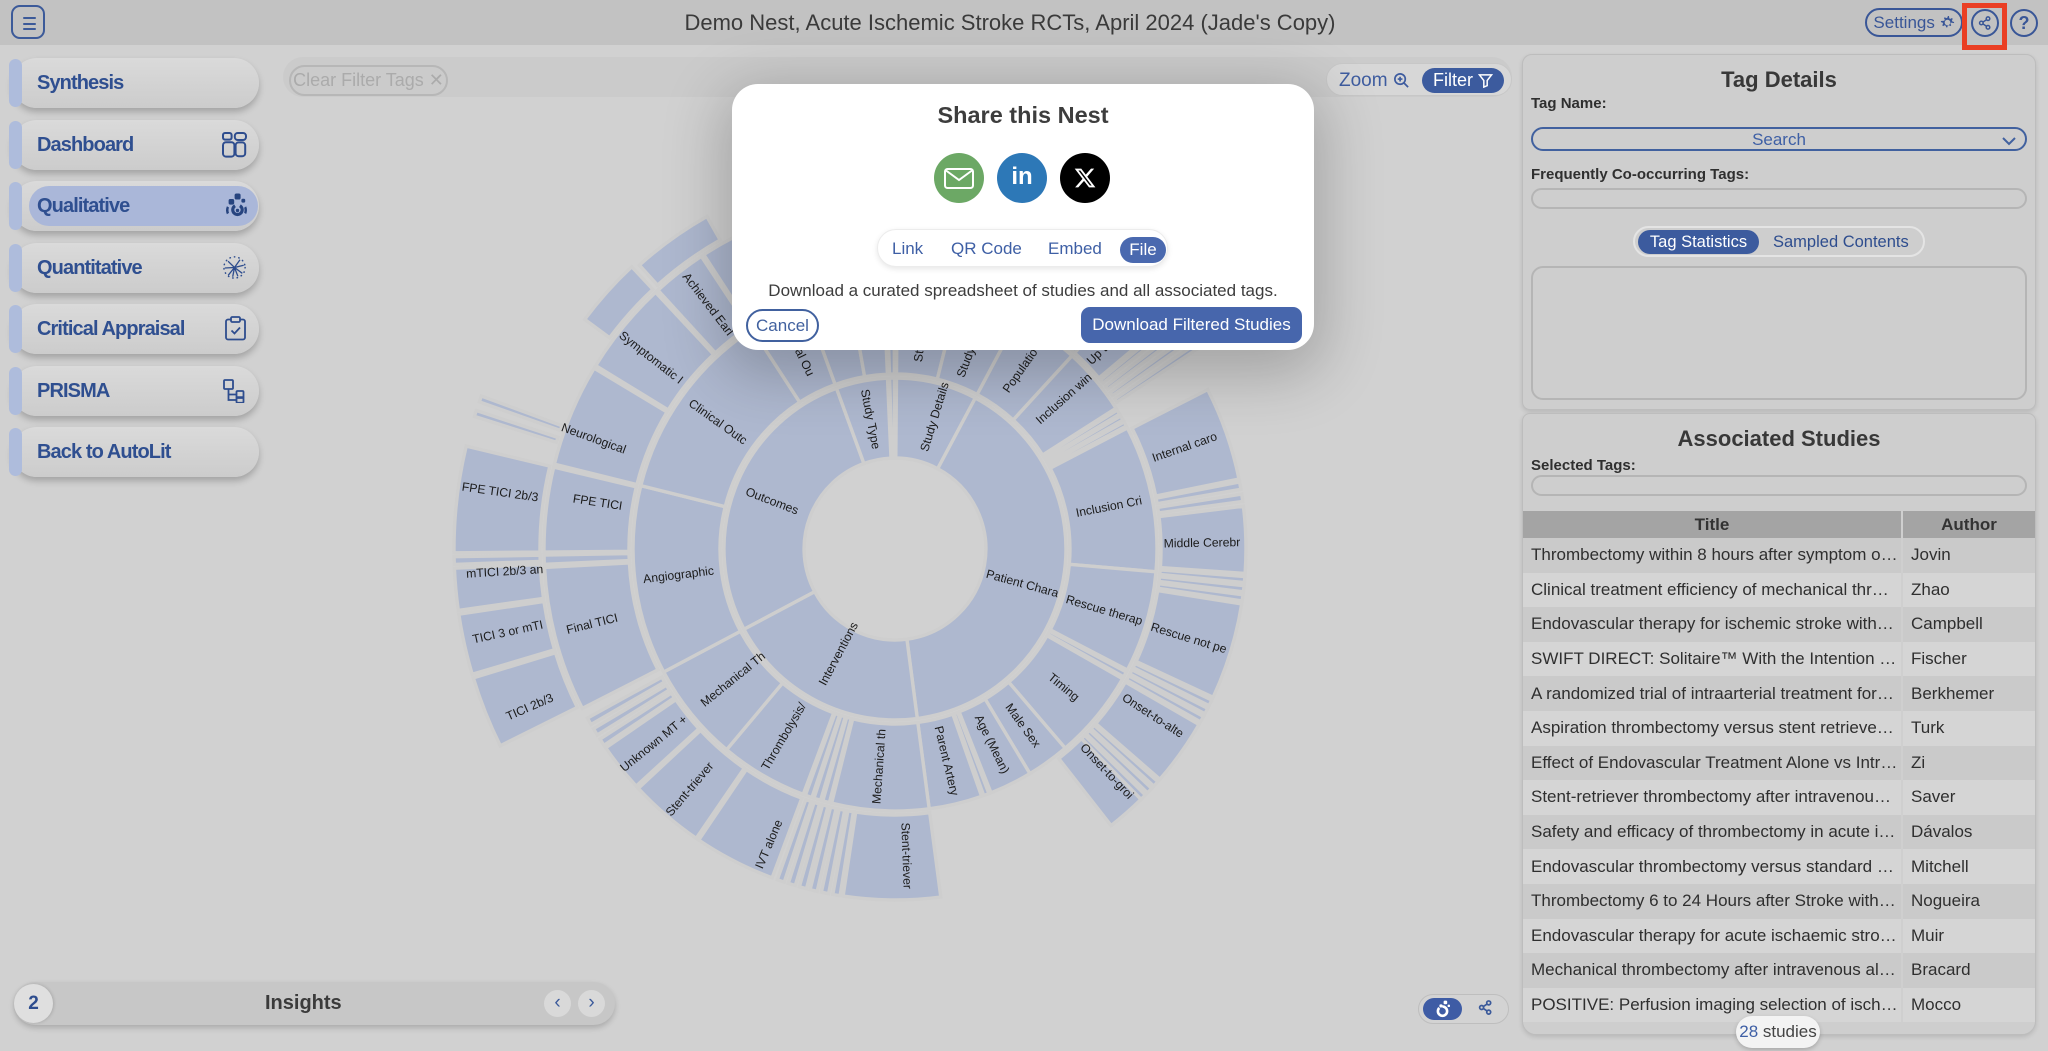 This screenshot has width=2048, height=1051. What do you see at coordinates (1202, 542) in the screenshot?
I see `svg-text: Middle Cerebr` at bounding box center [1202, 542].